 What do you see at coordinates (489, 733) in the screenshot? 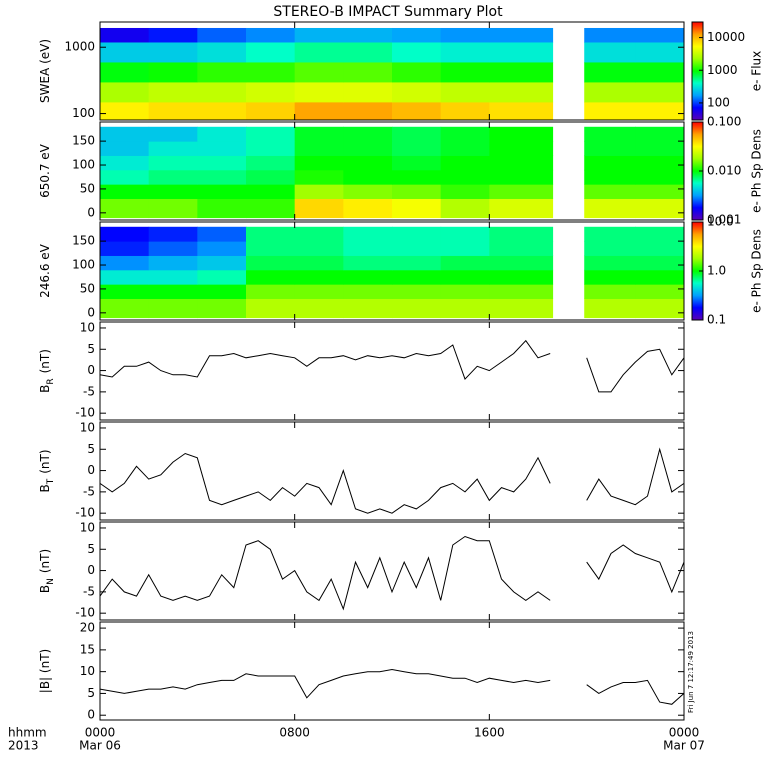
I see `x-tick-label: 1600` at bounding box center [489, 733].